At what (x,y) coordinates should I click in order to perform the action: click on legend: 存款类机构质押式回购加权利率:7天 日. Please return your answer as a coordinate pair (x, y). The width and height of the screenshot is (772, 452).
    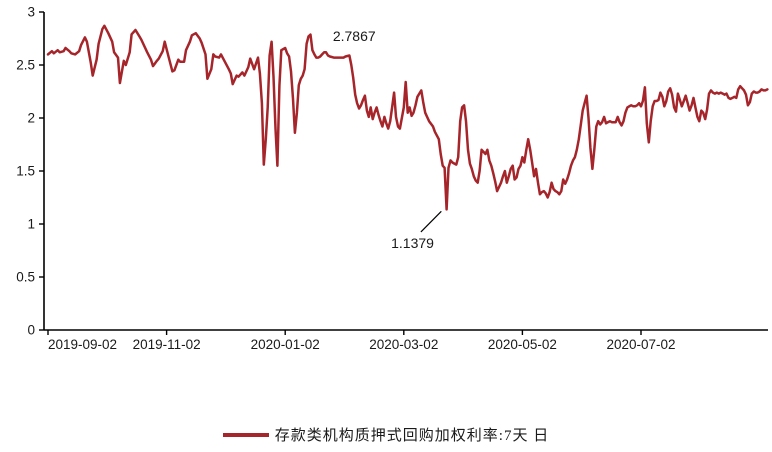
    Looking at the image, I should click on (386, 434).